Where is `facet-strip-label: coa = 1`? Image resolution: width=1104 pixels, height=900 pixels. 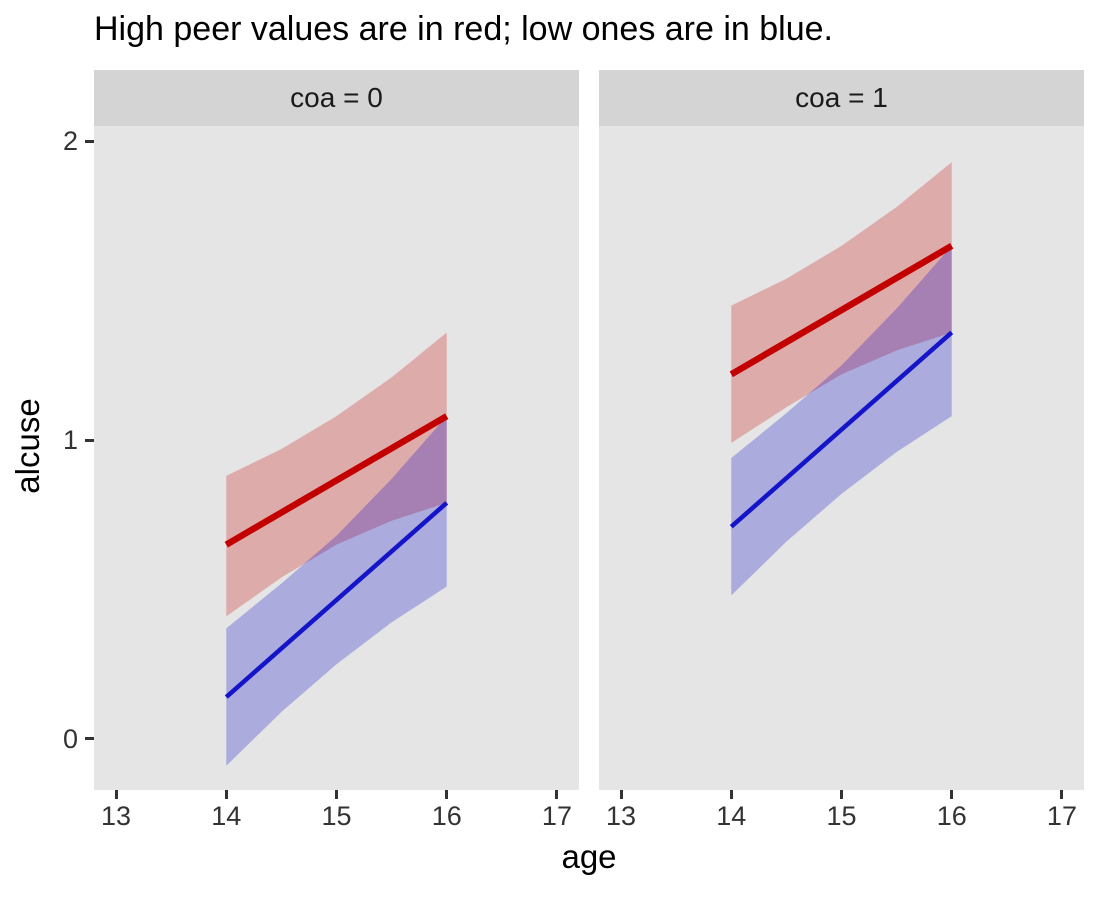
facet-strip-label: coa = 1 is located at coordinates (841, 97).